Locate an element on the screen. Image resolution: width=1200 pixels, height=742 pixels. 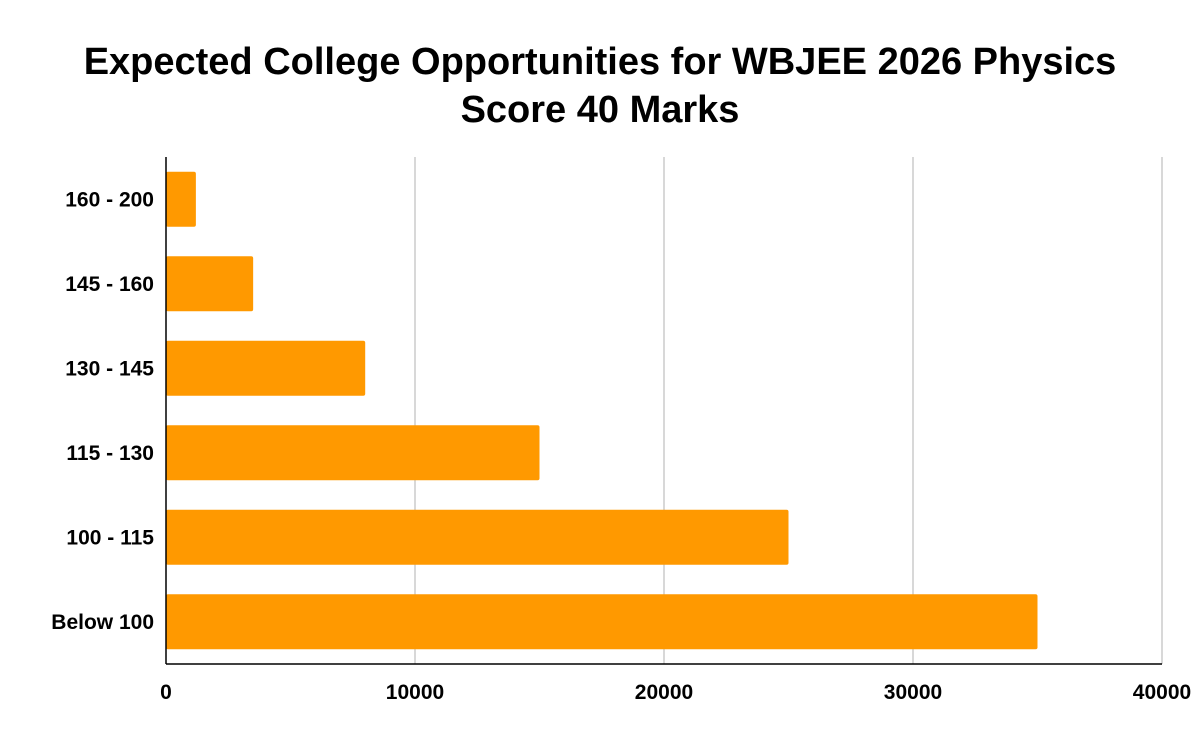
category-label: 130 - 145 is located at coordinates (109, 368).